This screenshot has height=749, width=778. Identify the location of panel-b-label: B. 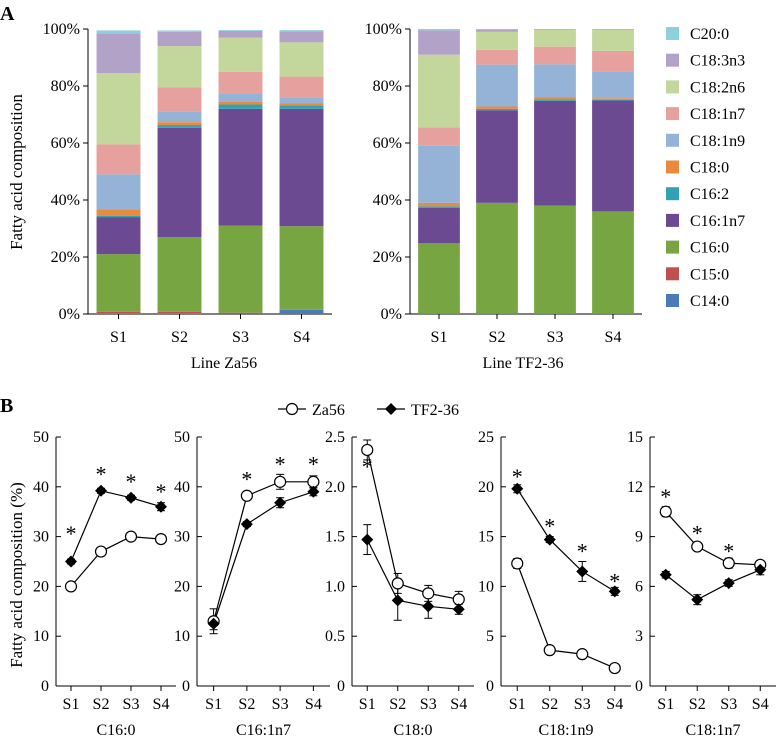
(6, 406).